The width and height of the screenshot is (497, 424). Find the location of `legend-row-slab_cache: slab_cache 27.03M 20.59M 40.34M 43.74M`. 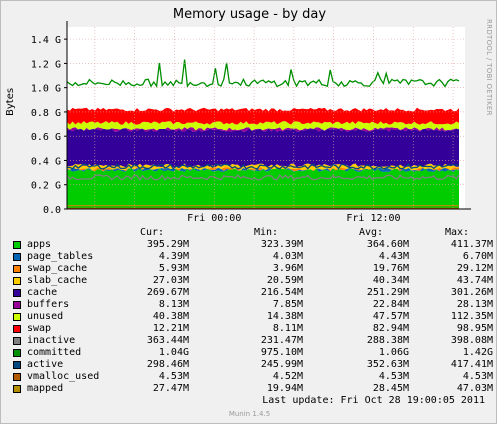

legend-row-slab_cache: slab_cache 27.03M 20.59M 40.34M 43.74M is located at coordinates (253, 281).